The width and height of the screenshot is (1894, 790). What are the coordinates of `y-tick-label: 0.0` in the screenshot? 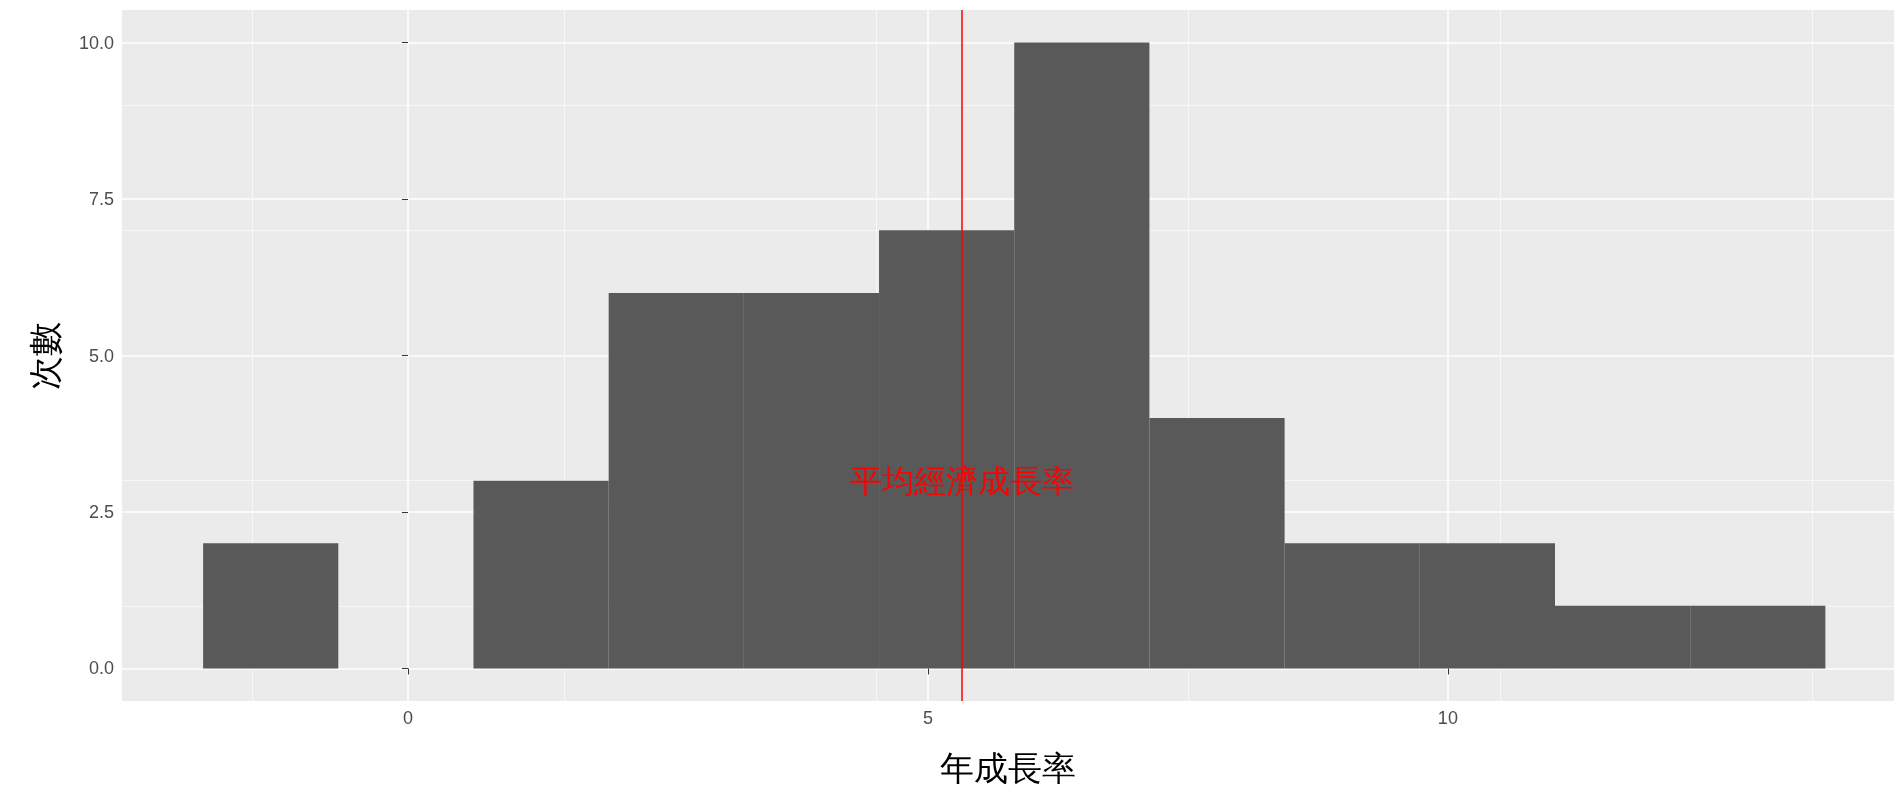 It's located at (101, 668).